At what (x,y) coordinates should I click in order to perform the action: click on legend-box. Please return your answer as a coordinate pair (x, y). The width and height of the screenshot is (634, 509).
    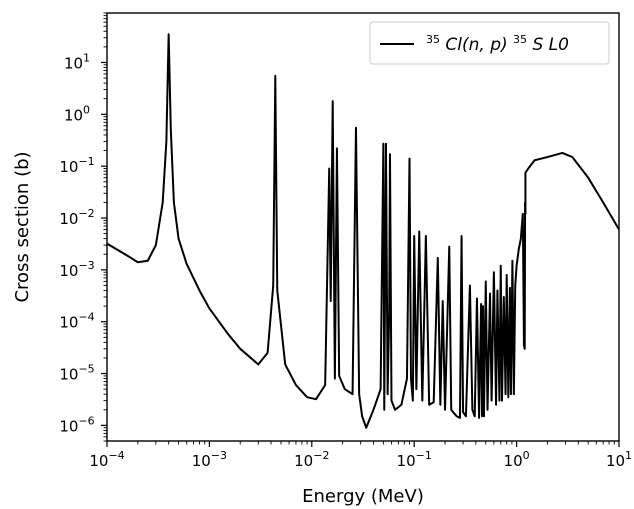
    Looking at the image, I should click on (489, 43).